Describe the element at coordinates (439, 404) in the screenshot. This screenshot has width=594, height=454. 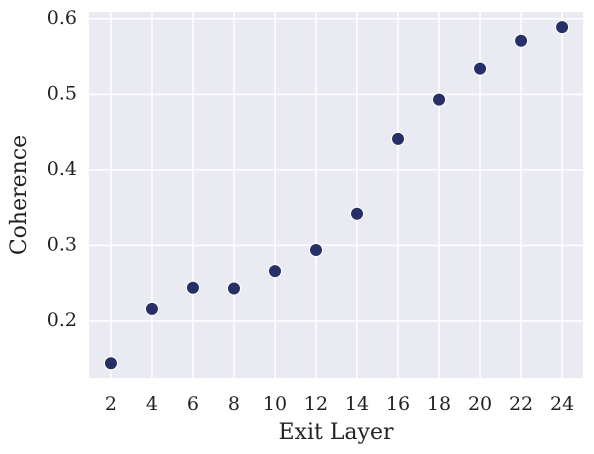
I see `x-tick-label: 18` at that location.